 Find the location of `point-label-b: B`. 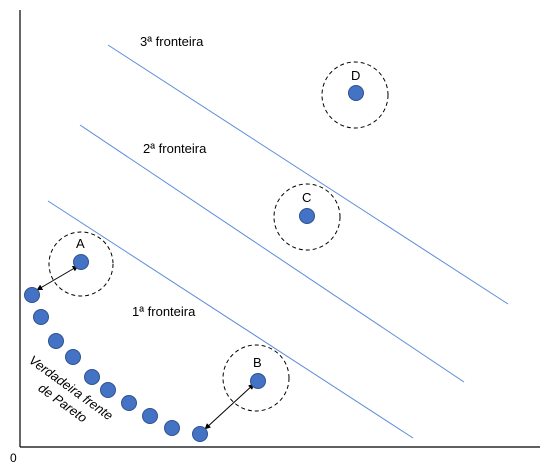

point-label-b: B is located at coordinates (257, 362).